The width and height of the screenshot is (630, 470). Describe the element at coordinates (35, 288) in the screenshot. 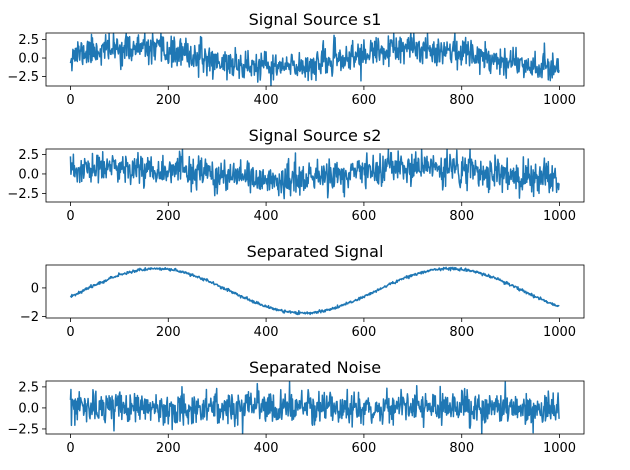

I see `y-tick-label: 0` at that location.